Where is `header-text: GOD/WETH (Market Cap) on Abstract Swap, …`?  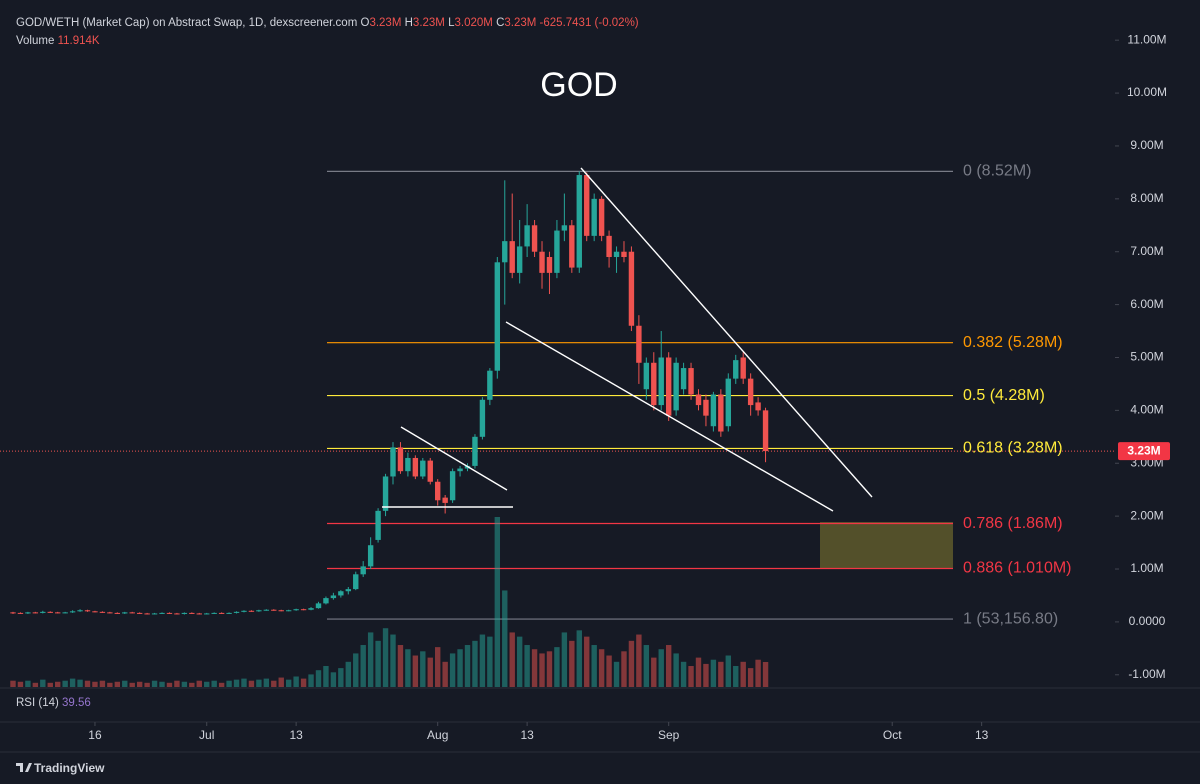
header-text: GOD/WETH (Market Cap) on Abstract Swap, … is located at coordinates (187, 23).